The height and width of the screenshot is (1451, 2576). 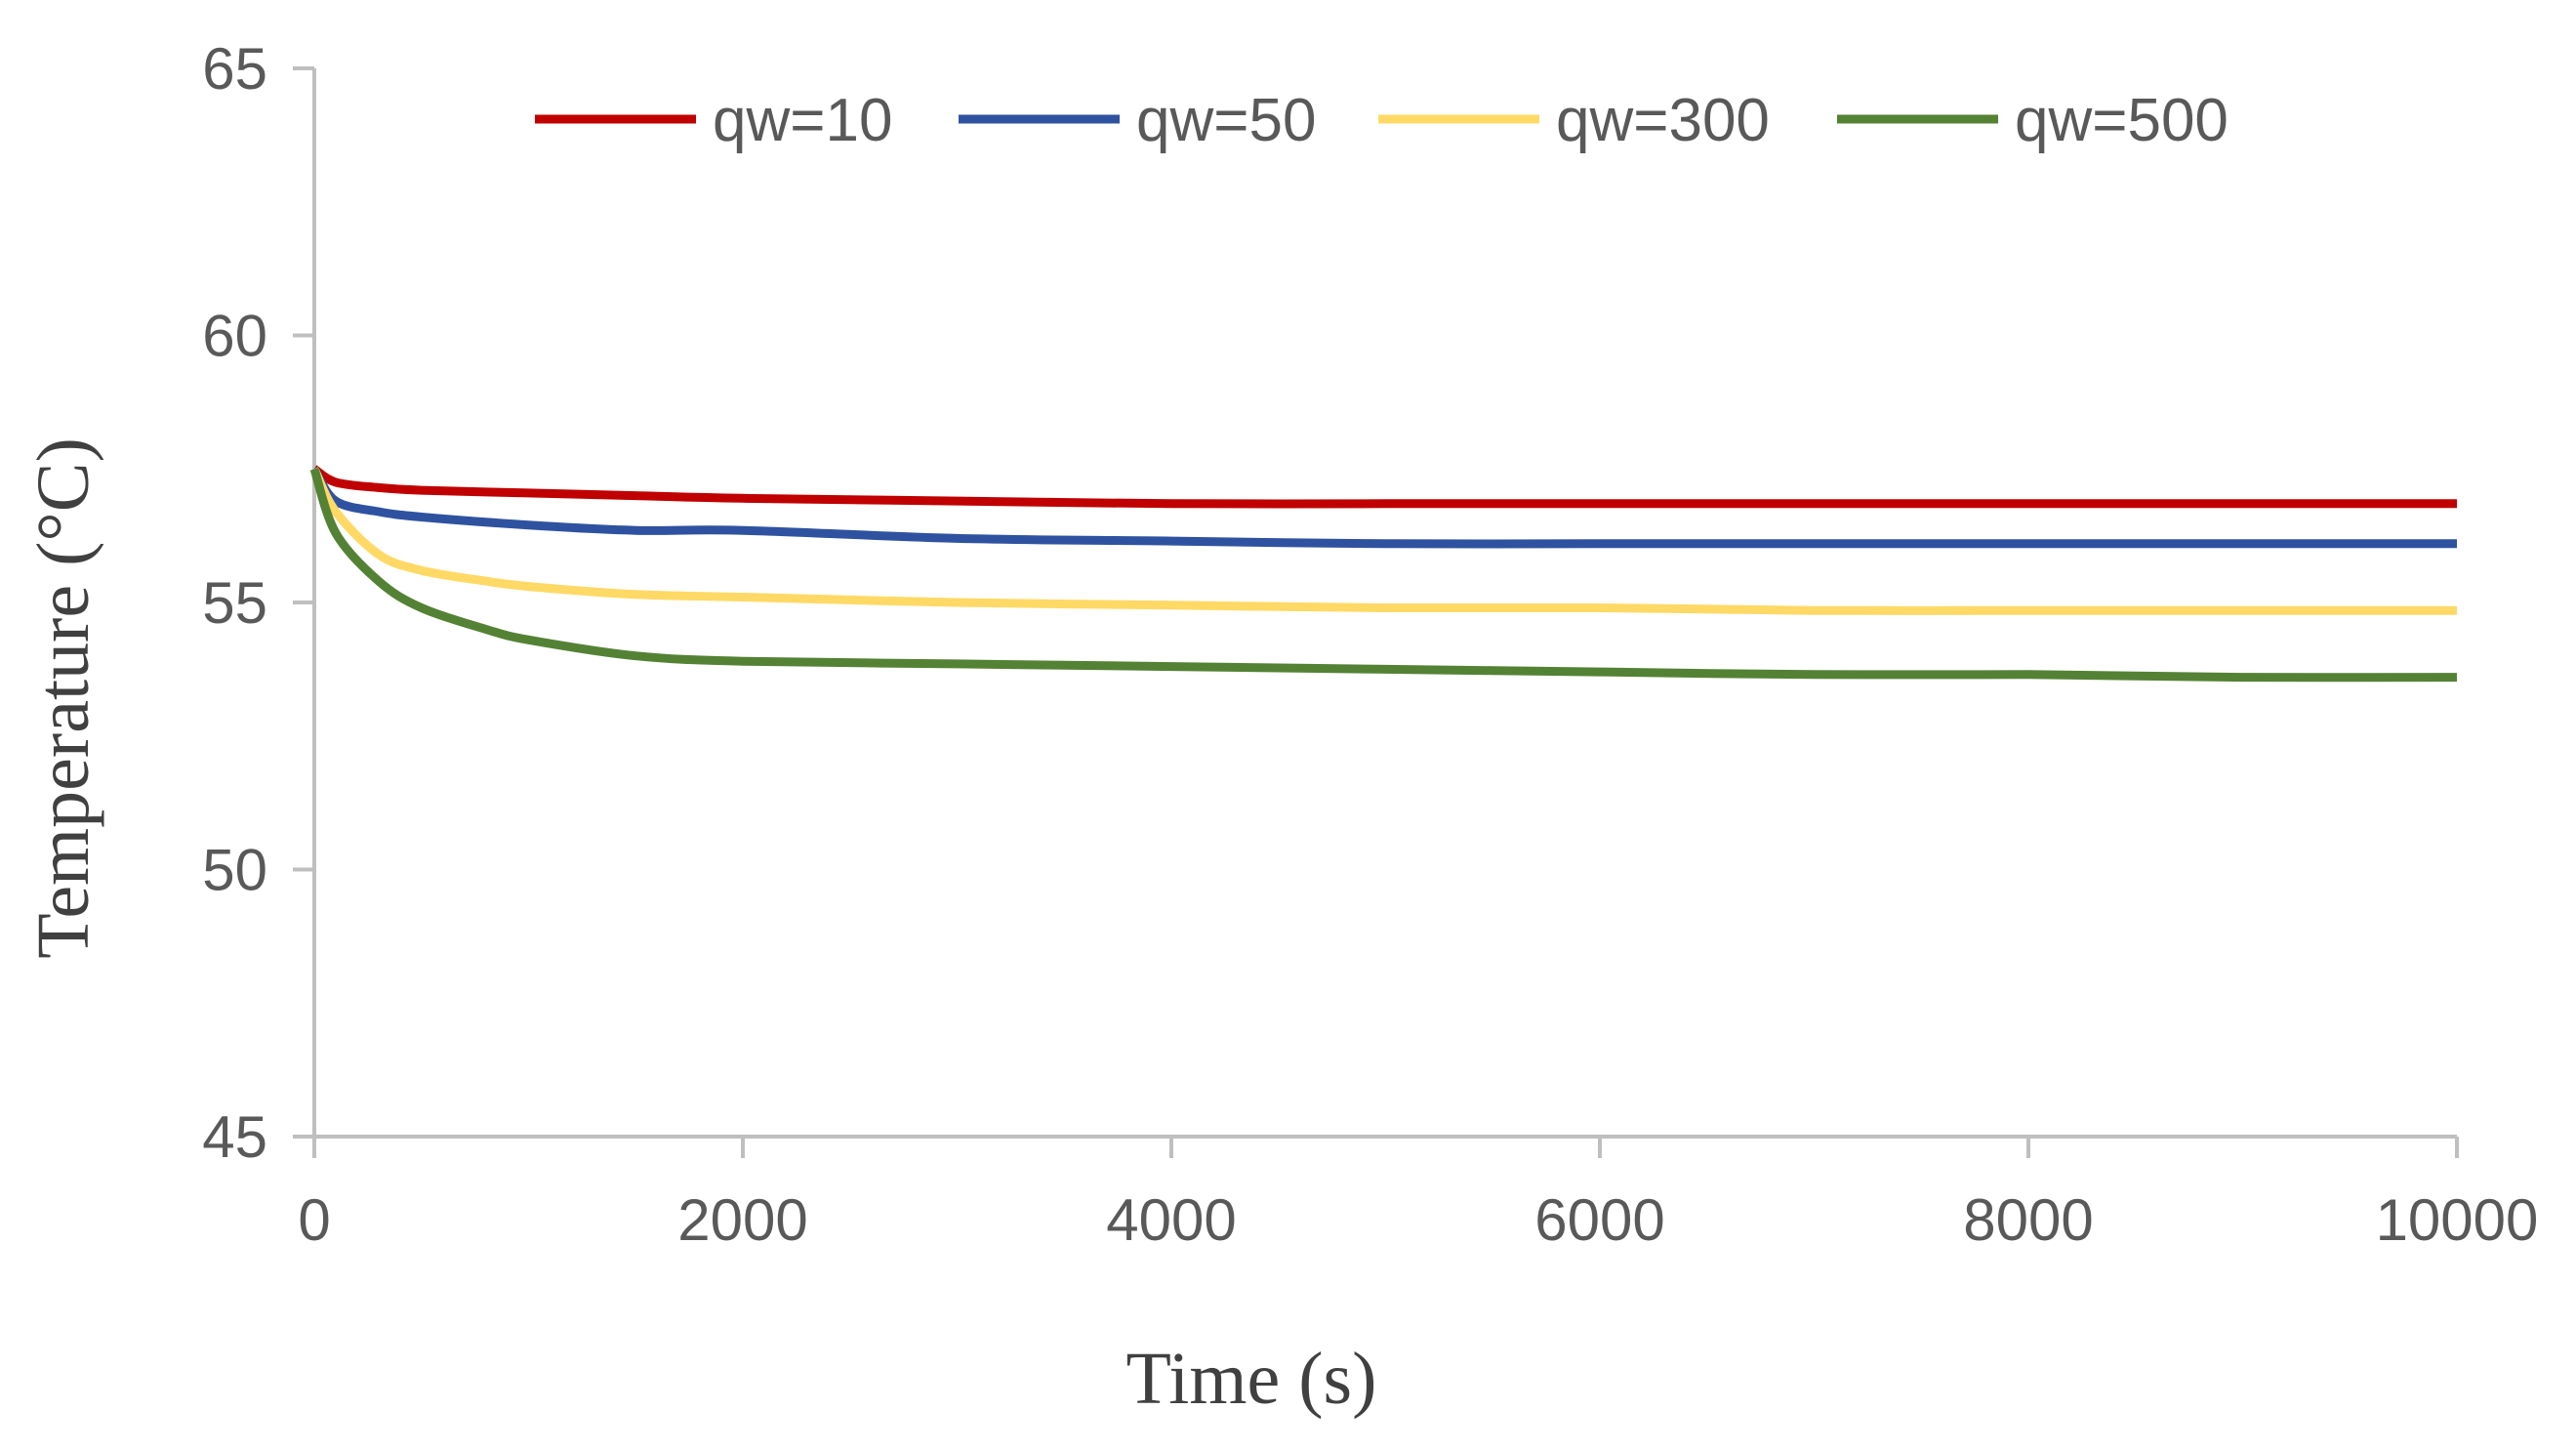 What do you see at coordinates (234, 69) in the screenshot?
I see `y-tick-label: 65` at bounding box center [234, 69].